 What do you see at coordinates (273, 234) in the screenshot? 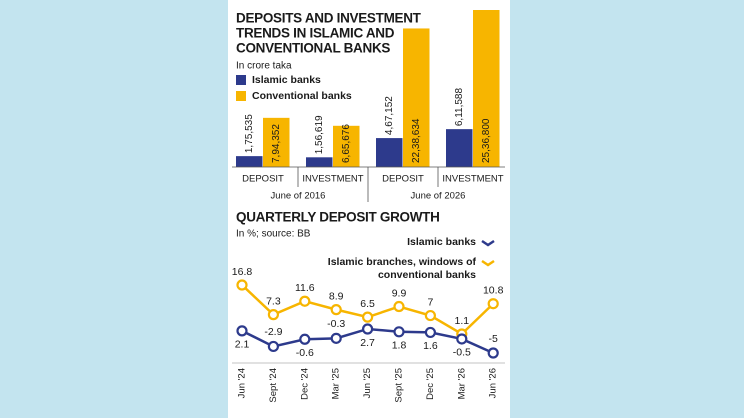
I see `subtitle: In %; source: BB` at bounding box center [273, 234].